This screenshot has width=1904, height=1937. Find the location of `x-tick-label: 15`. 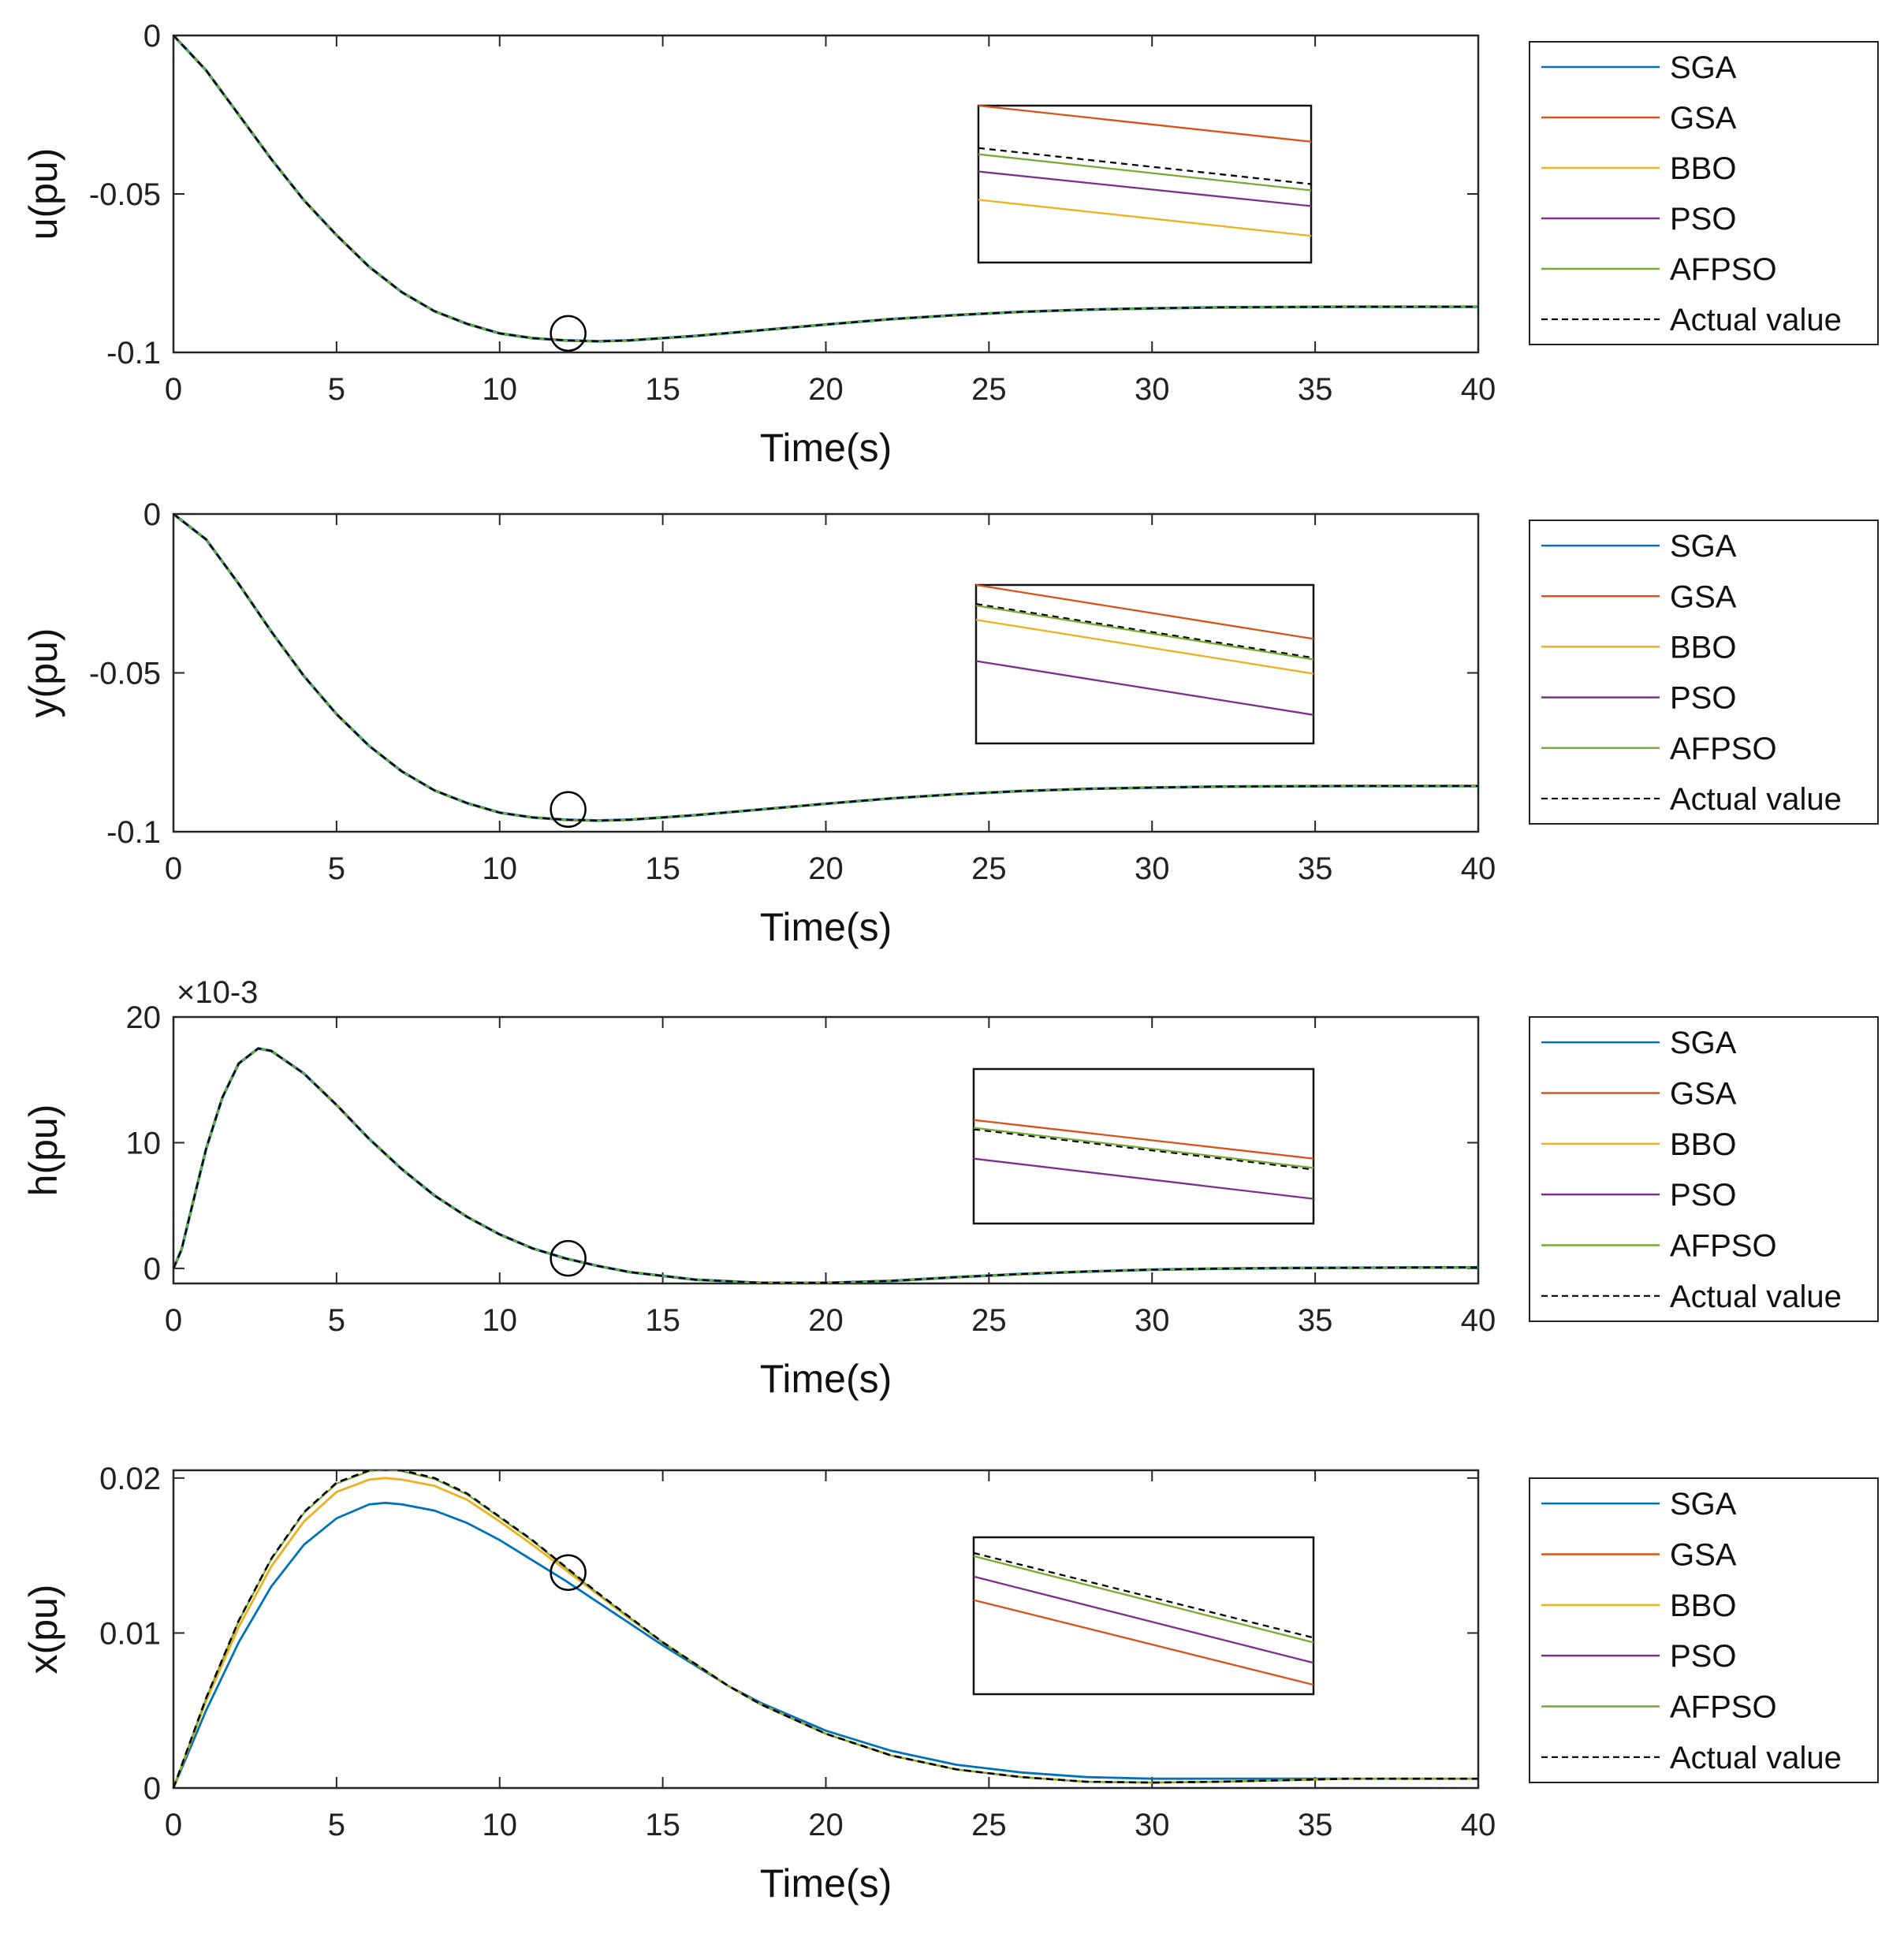

x-tick-label: 15 is located at coordinates (662, 1825).